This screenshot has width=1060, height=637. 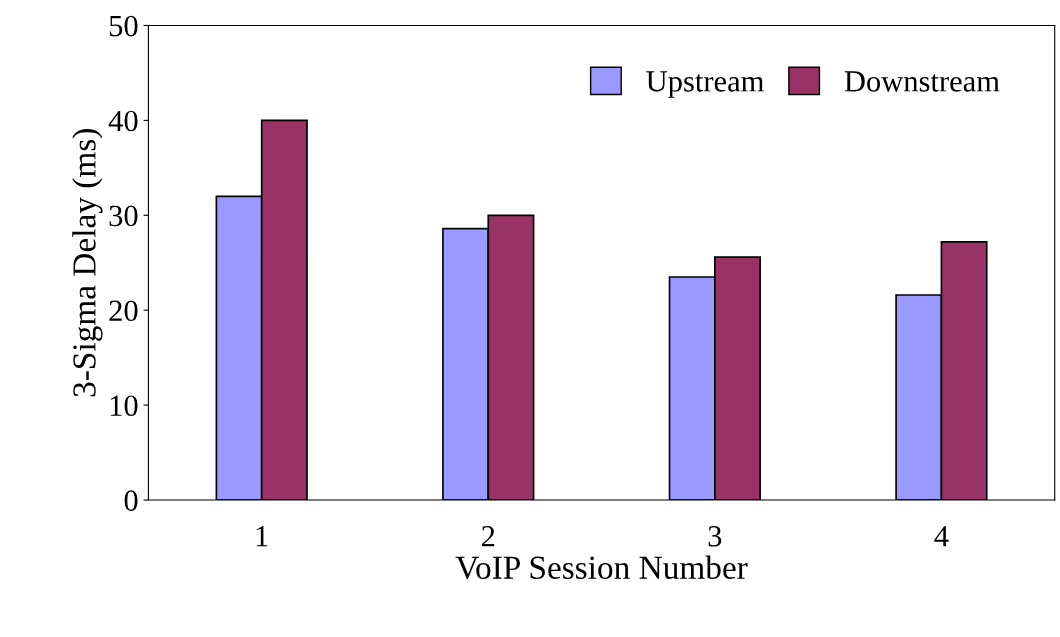 What do you see at coordinates (123, 26) in the screenshot?
I see `y-tick-label: 50` at bounding box center [123, 26].